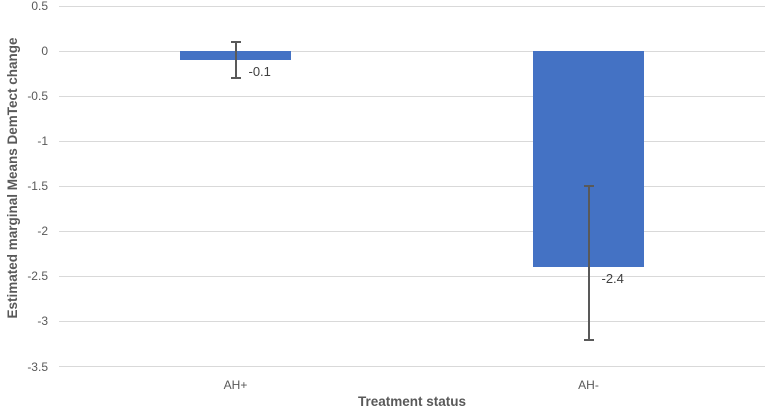  I want to click on y-tick-label: 0.5, so click(39, 6).